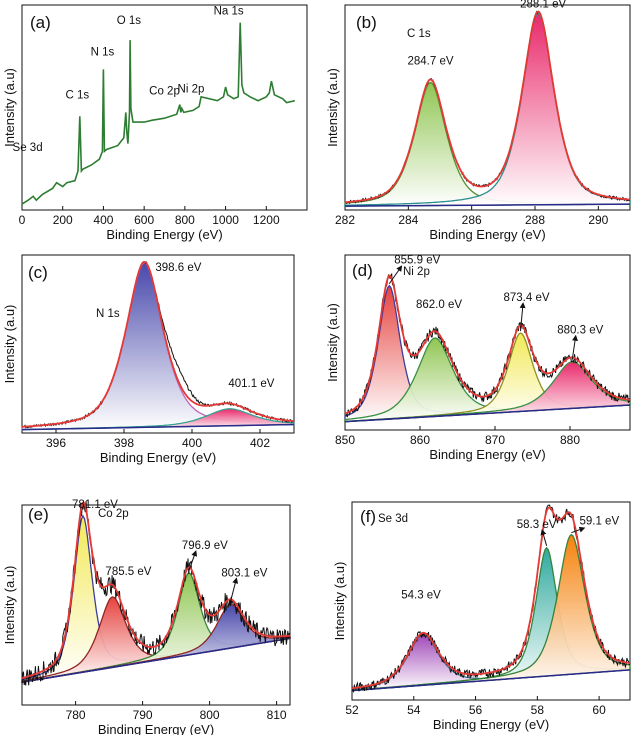 The image size is (640, 735). Describe the element at coordinates (580, 331) in the screenshot. I see `peak-label: 880.3 eV` at that location.